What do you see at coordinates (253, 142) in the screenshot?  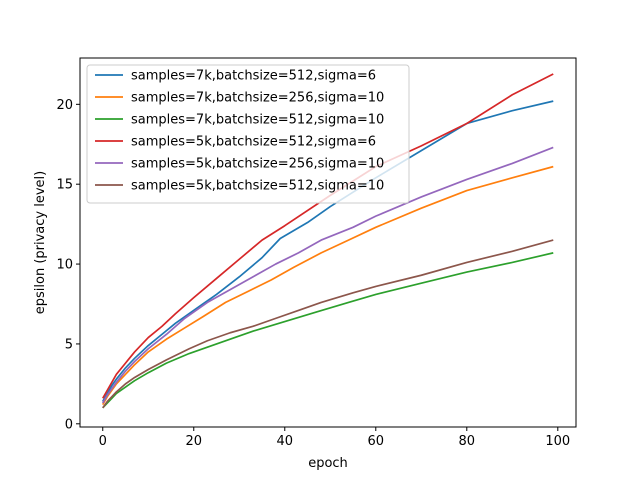 I see `legend-label: samples=5k,batchsize=512,sigma=6` at bounding box center [253, 142].